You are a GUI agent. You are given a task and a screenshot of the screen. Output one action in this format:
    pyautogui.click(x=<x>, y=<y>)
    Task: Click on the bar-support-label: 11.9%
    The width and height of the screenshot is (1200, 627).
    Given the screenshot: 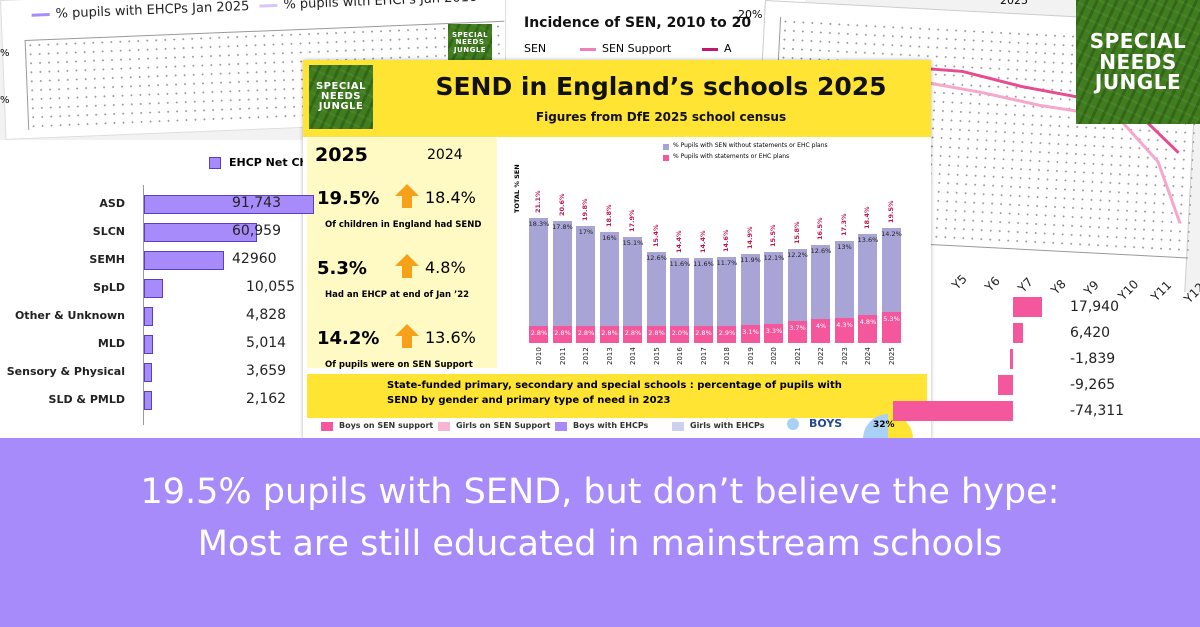 What is the action you would take?
    pyautogui.click(x=750, y=260)
    